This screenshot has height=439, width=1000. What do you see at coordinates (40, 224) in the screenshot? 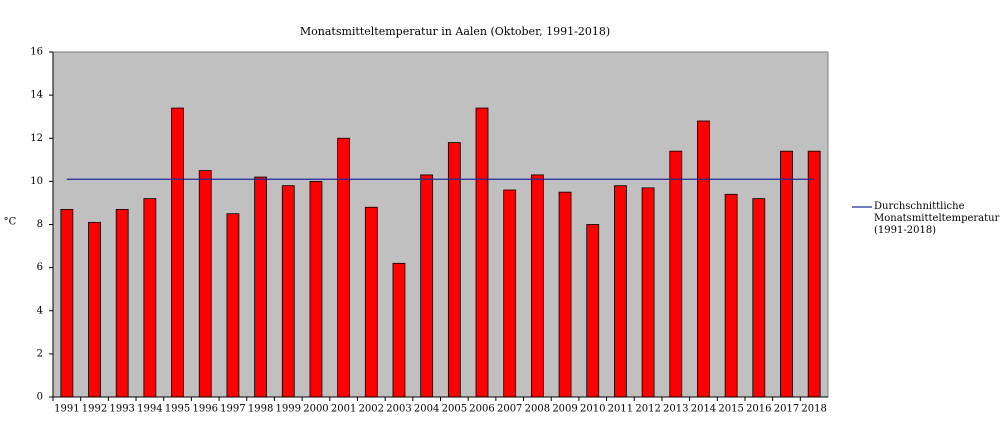
I see `y-tick-label: 8` at bounding box center [40, 224].